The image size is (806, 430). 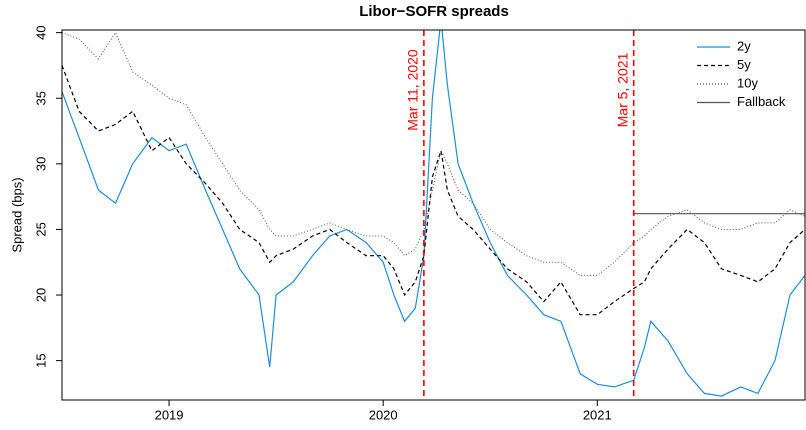 I want to click on x-tick-label: 2020, so click(x=383, y=414).